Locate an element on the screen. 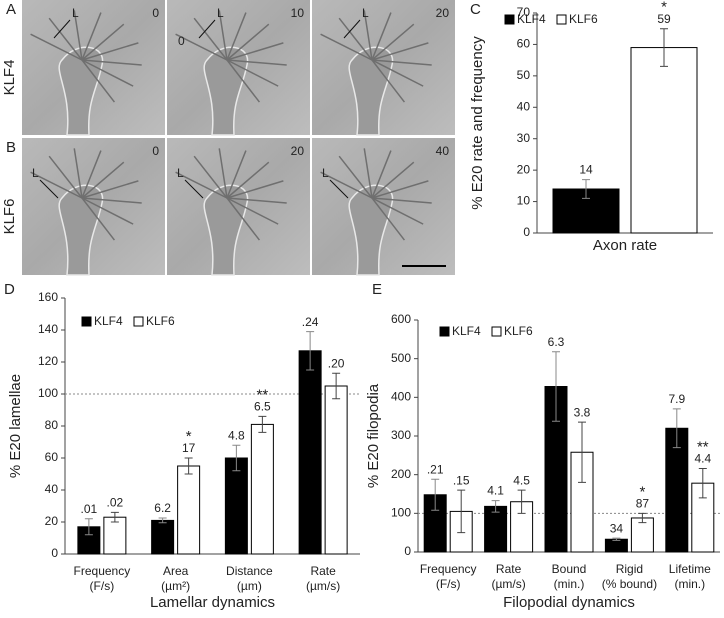 The width and height of the screenshot is (724, 618). y-tick-label: 60 is located at coordinates (52, 457).